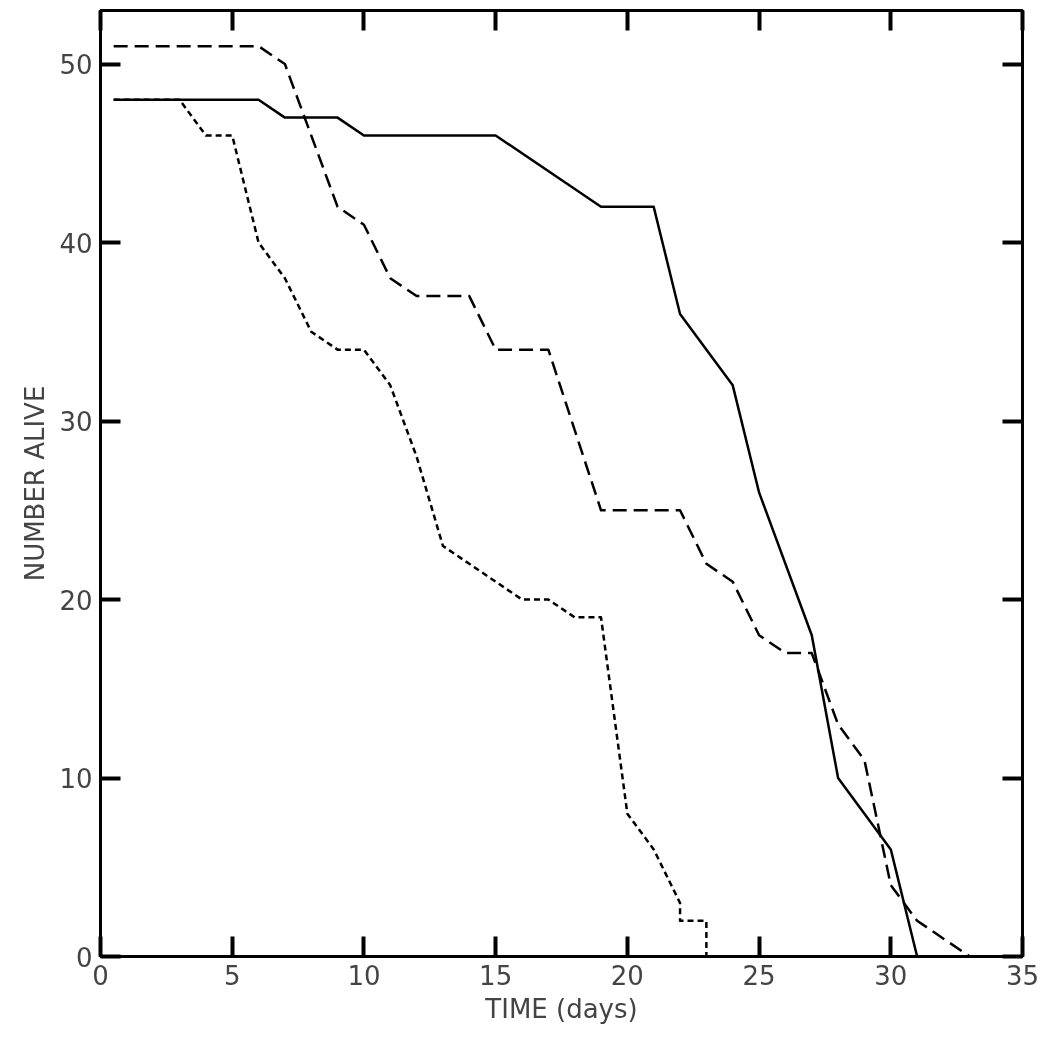 Image resolution: width=1052 pixels, height=1051 pixels. I want to click on x-axis-title: TIME (days), so click(561, 1008).